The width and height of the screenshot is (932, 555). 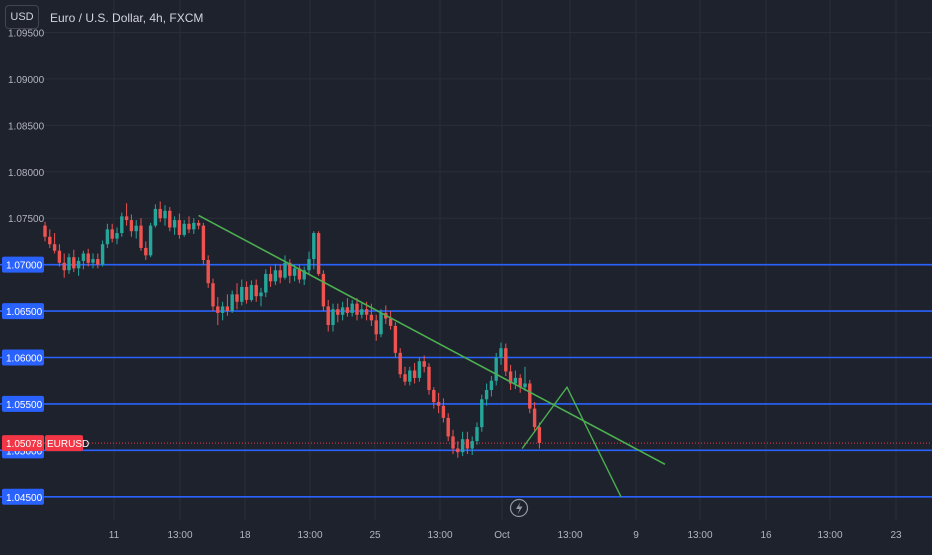 What do you see at coordinates (127, 18) in the screenshot?
I see `symbol-title: Euro / U.S. Dollar, 4h, FXCM` at bounding box center [127, 18].